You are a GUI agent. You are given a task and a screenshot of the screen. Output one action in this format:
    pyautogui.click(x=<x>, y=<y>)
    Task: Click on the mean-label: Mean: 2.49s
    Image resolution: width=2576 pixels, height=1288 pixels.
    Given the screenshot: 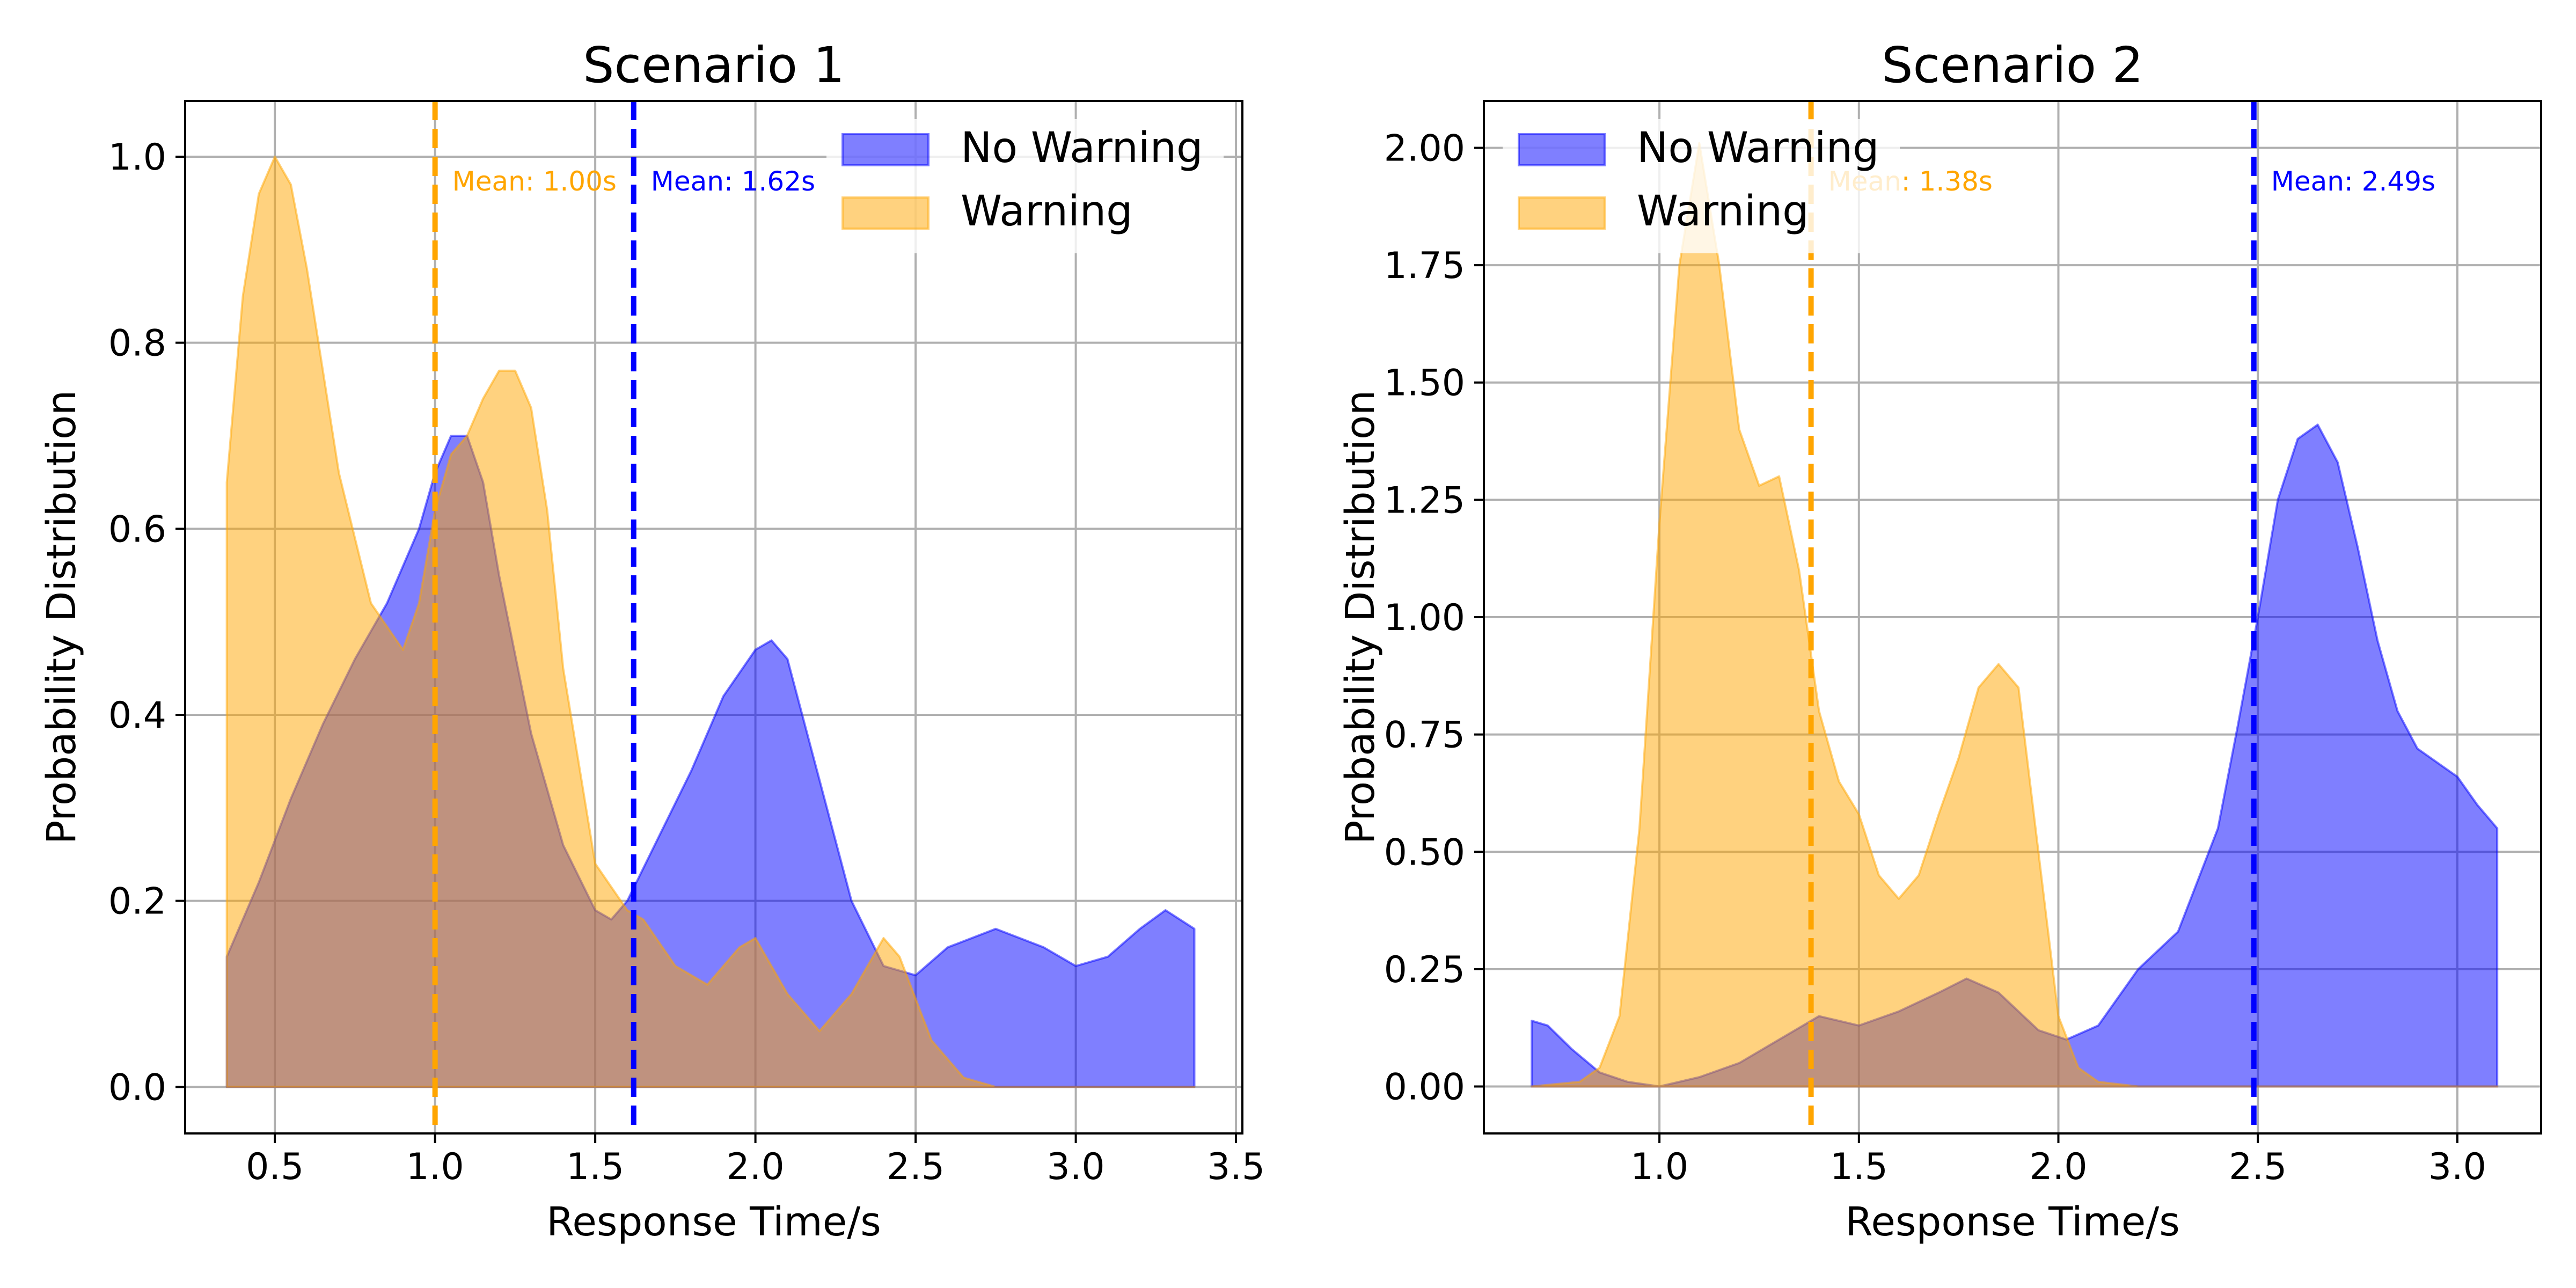 What is the action you would take?
    pyautogui.click(x=2353, y=181)
    